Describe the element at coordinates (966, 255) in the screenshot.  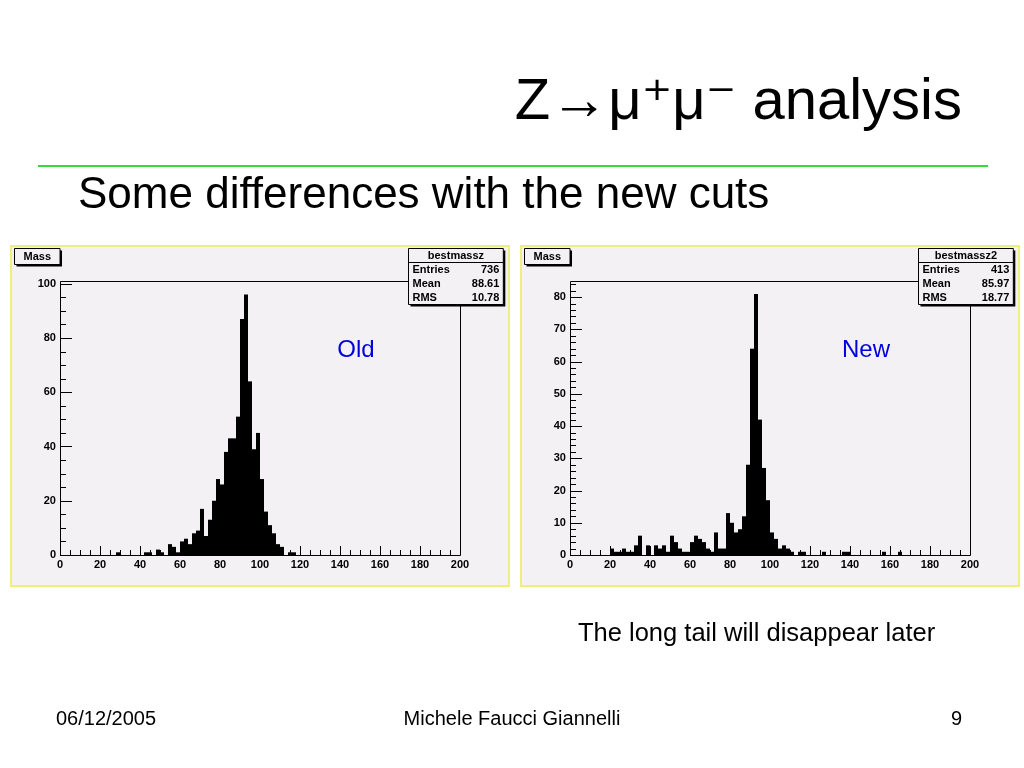
I see `text: bestmassz2` at that location.